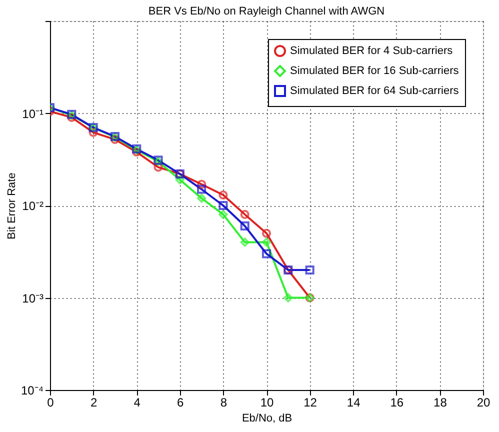 The image size is (499, 432). I want to click on x-tick-label: 14, so click(353, 403).